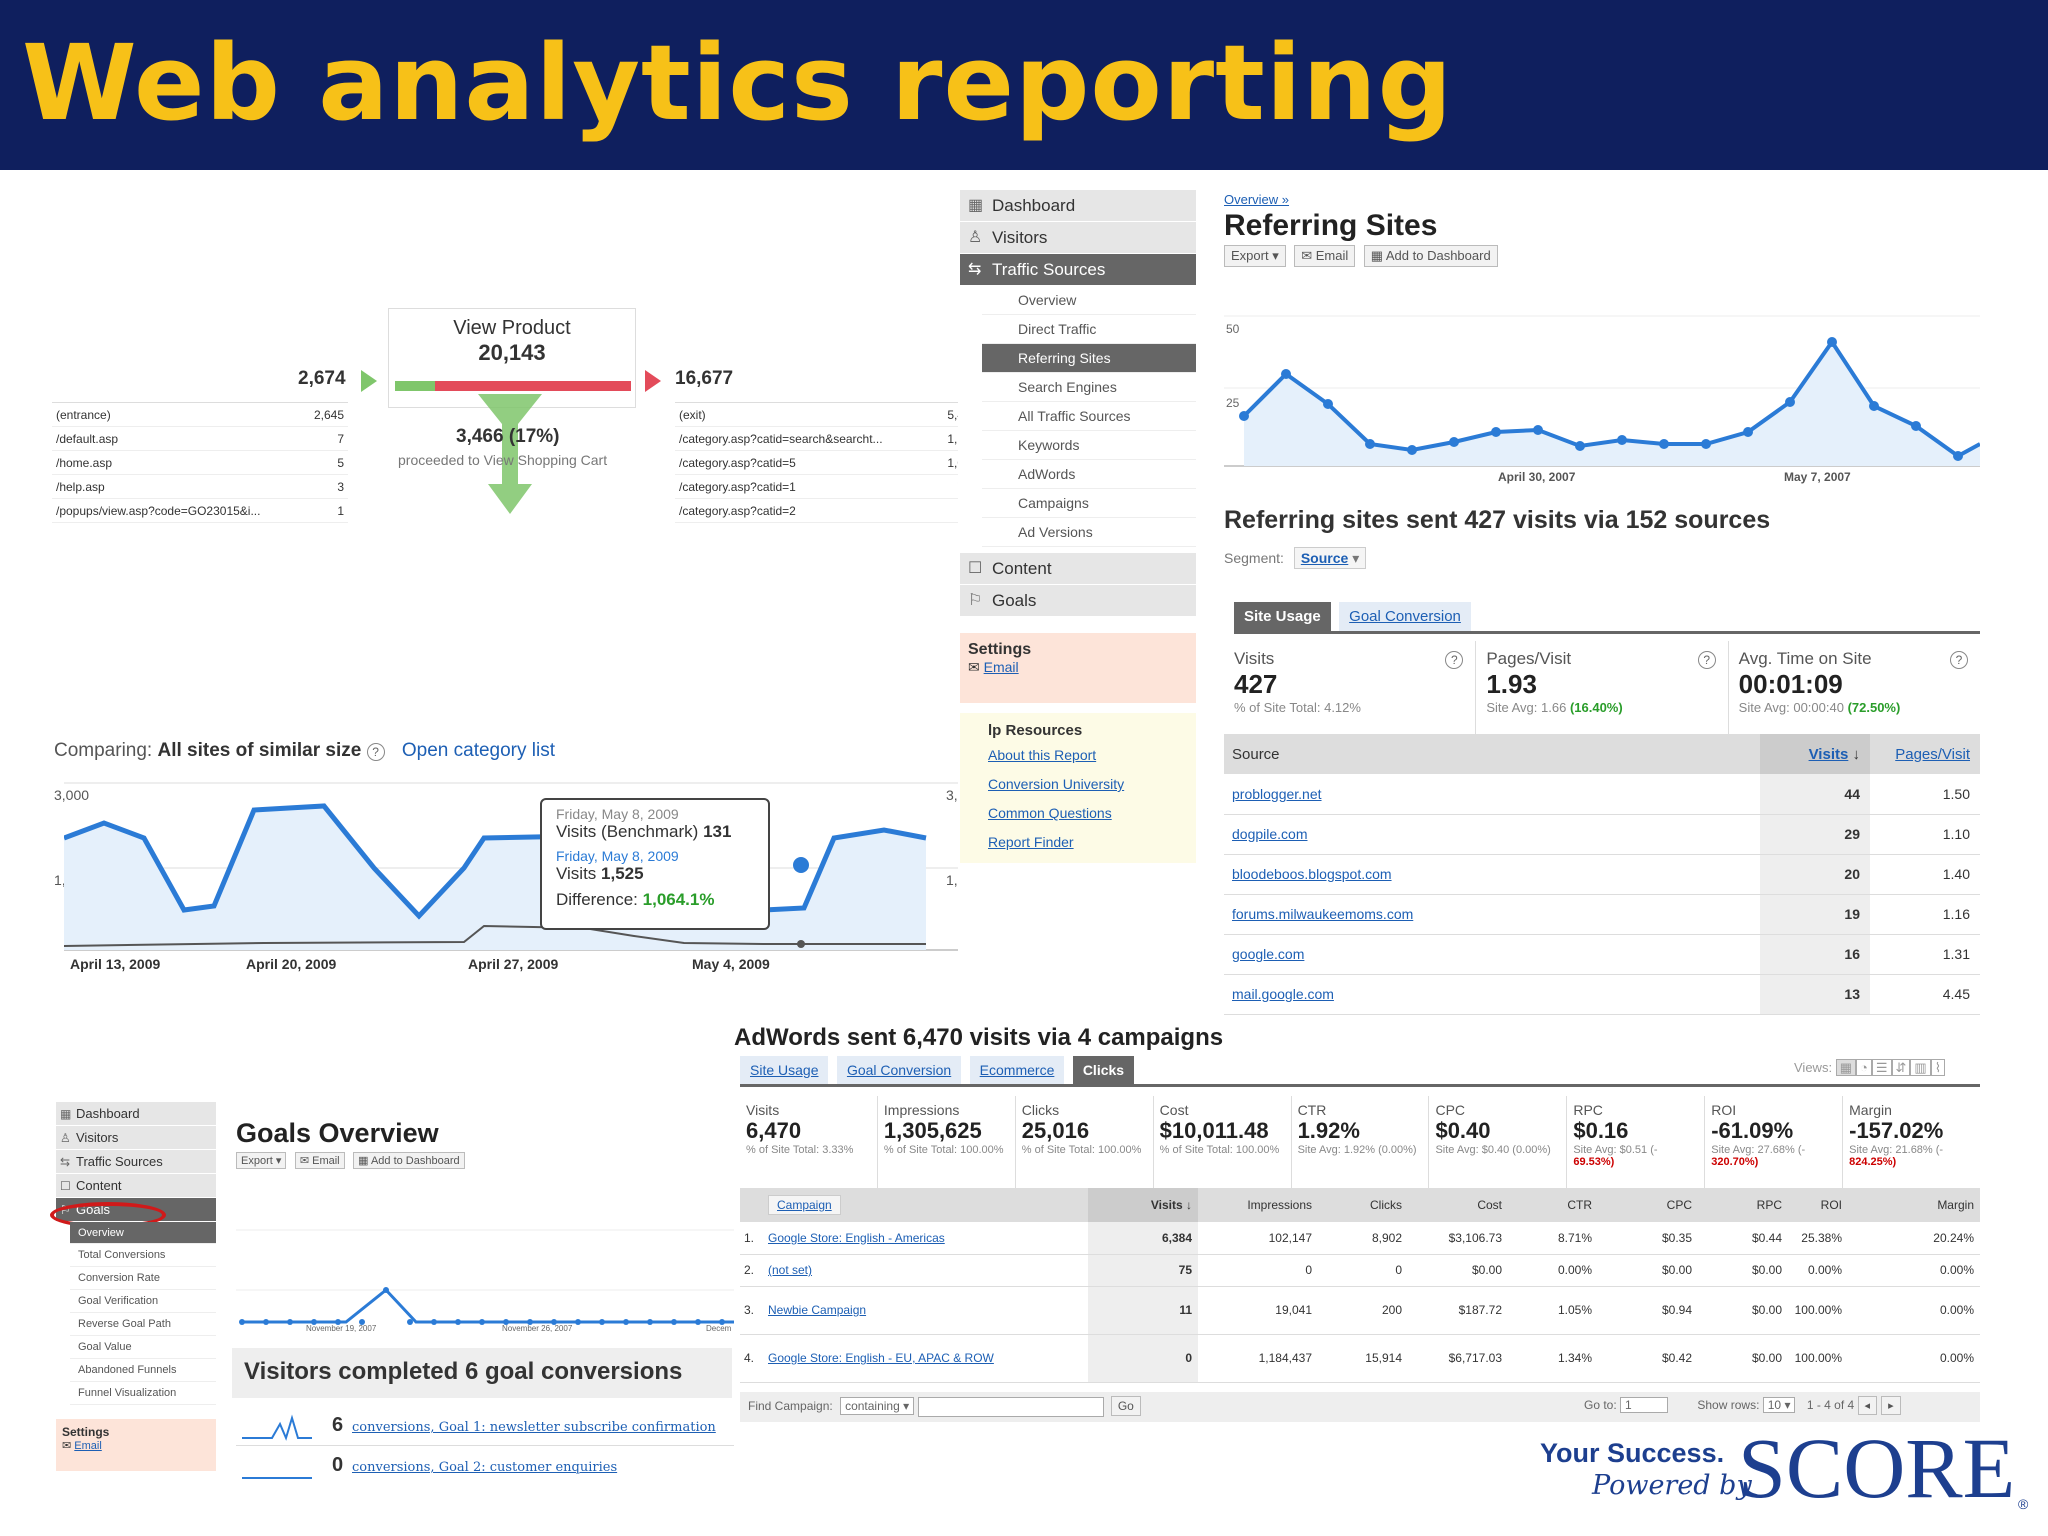  Describe the element at coordinates (1386, 1205) in the screenshot. I see `column-header: Clicks` at that location.